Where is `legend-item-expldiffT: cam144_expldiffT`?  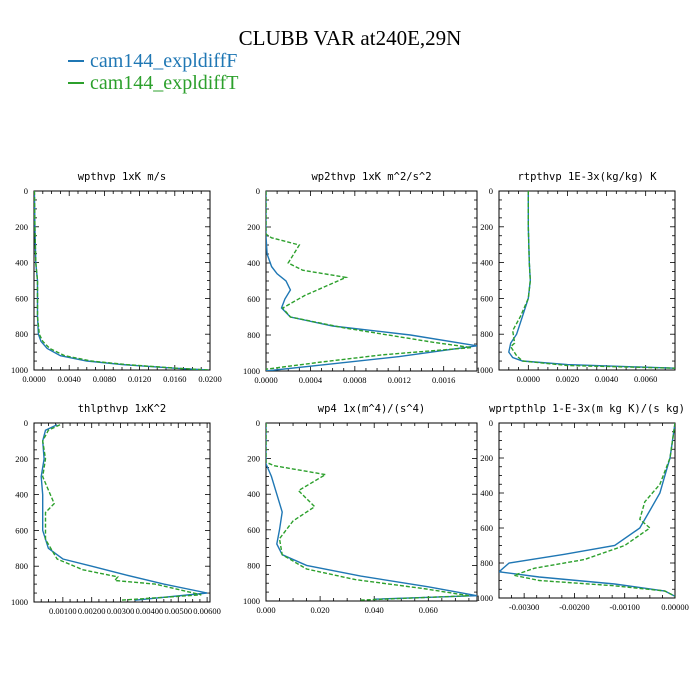 legend-item-expldiffT: cam144_expldiffT is located at coordinates (153, 83).